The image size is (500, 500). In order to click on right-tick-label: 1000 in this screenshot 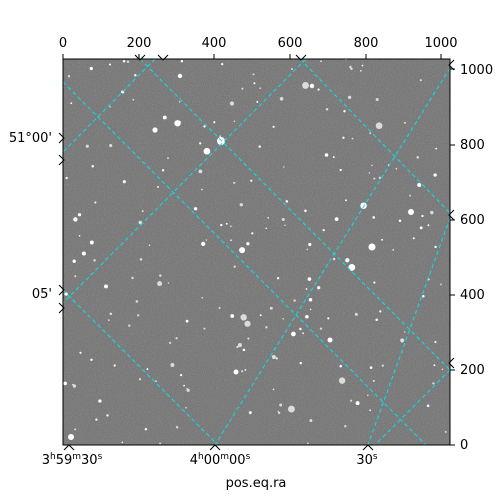, I will do `click(476, 70)`.